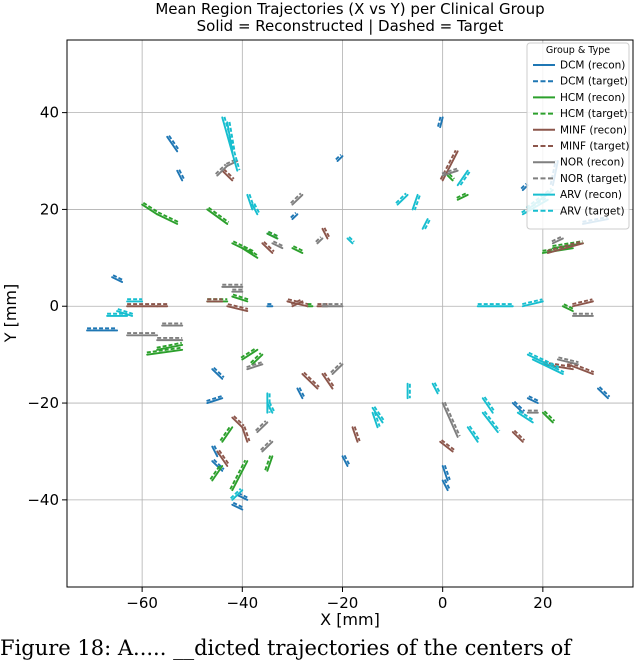  I want to click on legend-label: MINF (target), so click(595, 147).